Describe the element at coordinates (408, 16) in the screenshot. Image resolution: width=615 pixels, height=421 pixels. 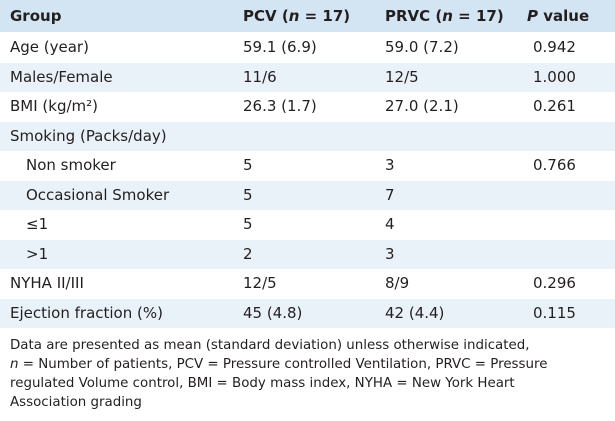
I see `header-prvc-label: PRVC` at that location.